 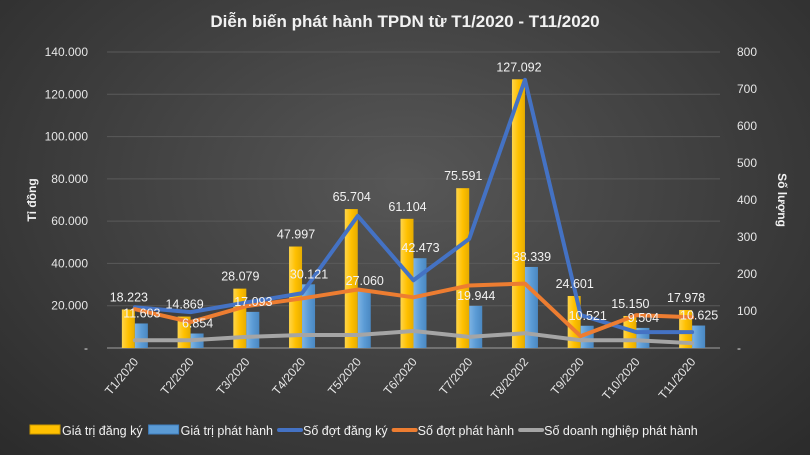 I want to click on x-tick-label: T5/2020, so click(x=344, y=376).